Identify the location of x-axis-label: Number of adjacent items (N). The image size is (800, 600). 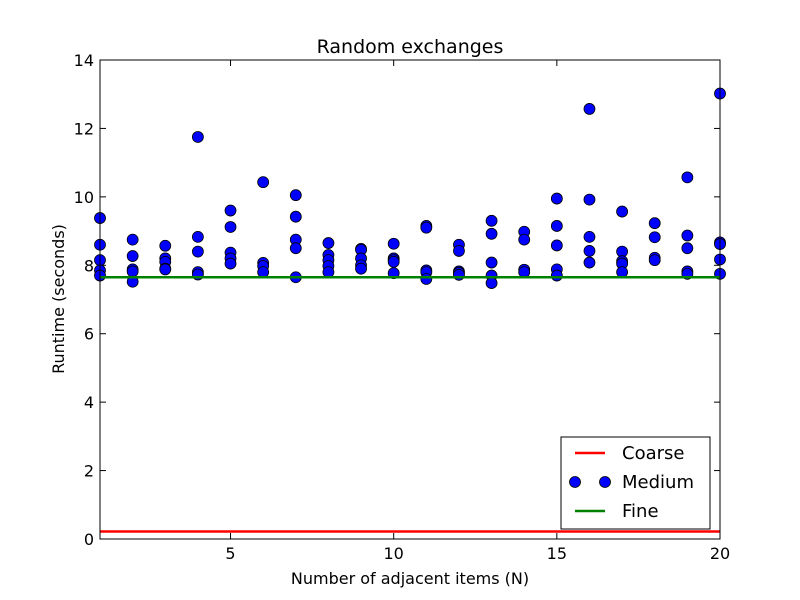
(410, 578).